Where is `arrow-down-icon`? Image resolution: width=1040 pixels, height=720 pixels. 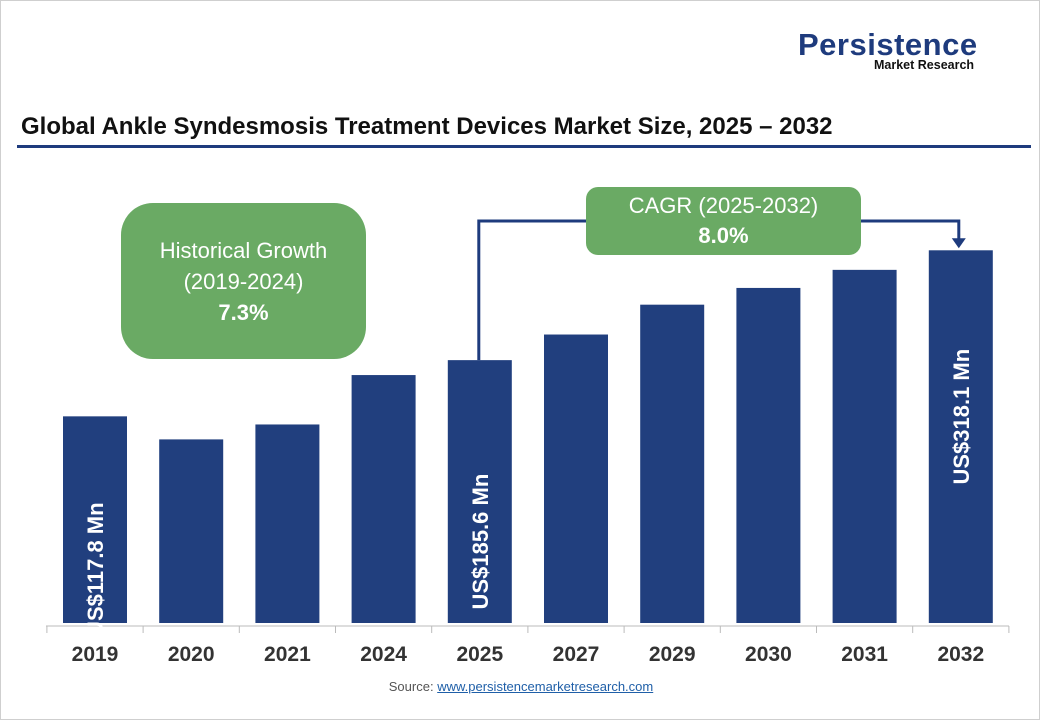
arrow-down-icon is located at coordinates (958, 243).